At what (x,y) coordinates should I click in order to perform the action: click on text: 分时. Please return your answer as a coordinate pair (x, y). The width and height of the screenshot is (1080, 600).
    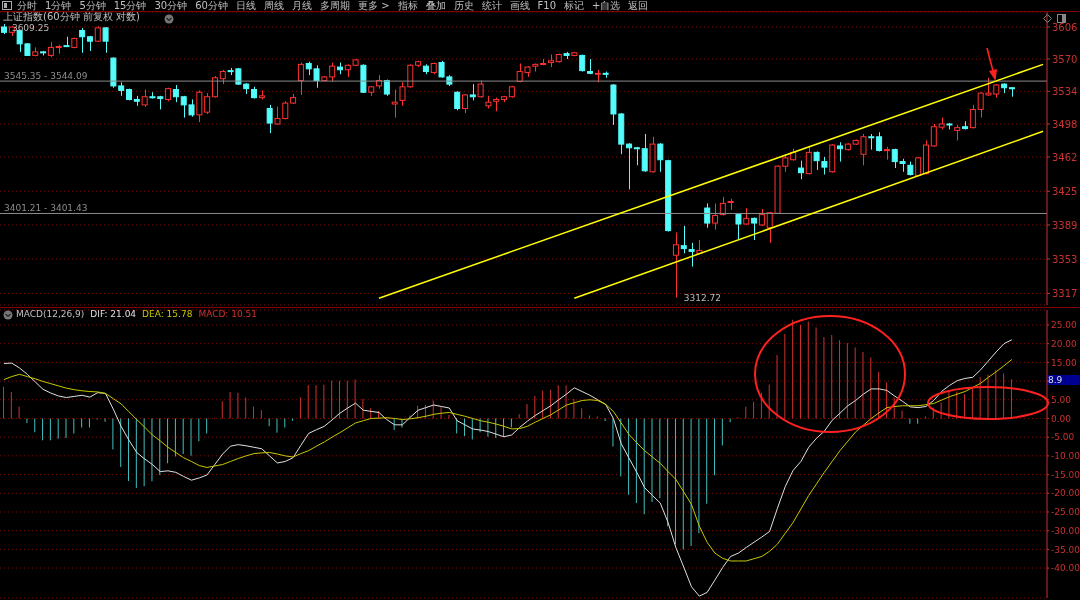
    Looking at the image, I should click on (27, 5).